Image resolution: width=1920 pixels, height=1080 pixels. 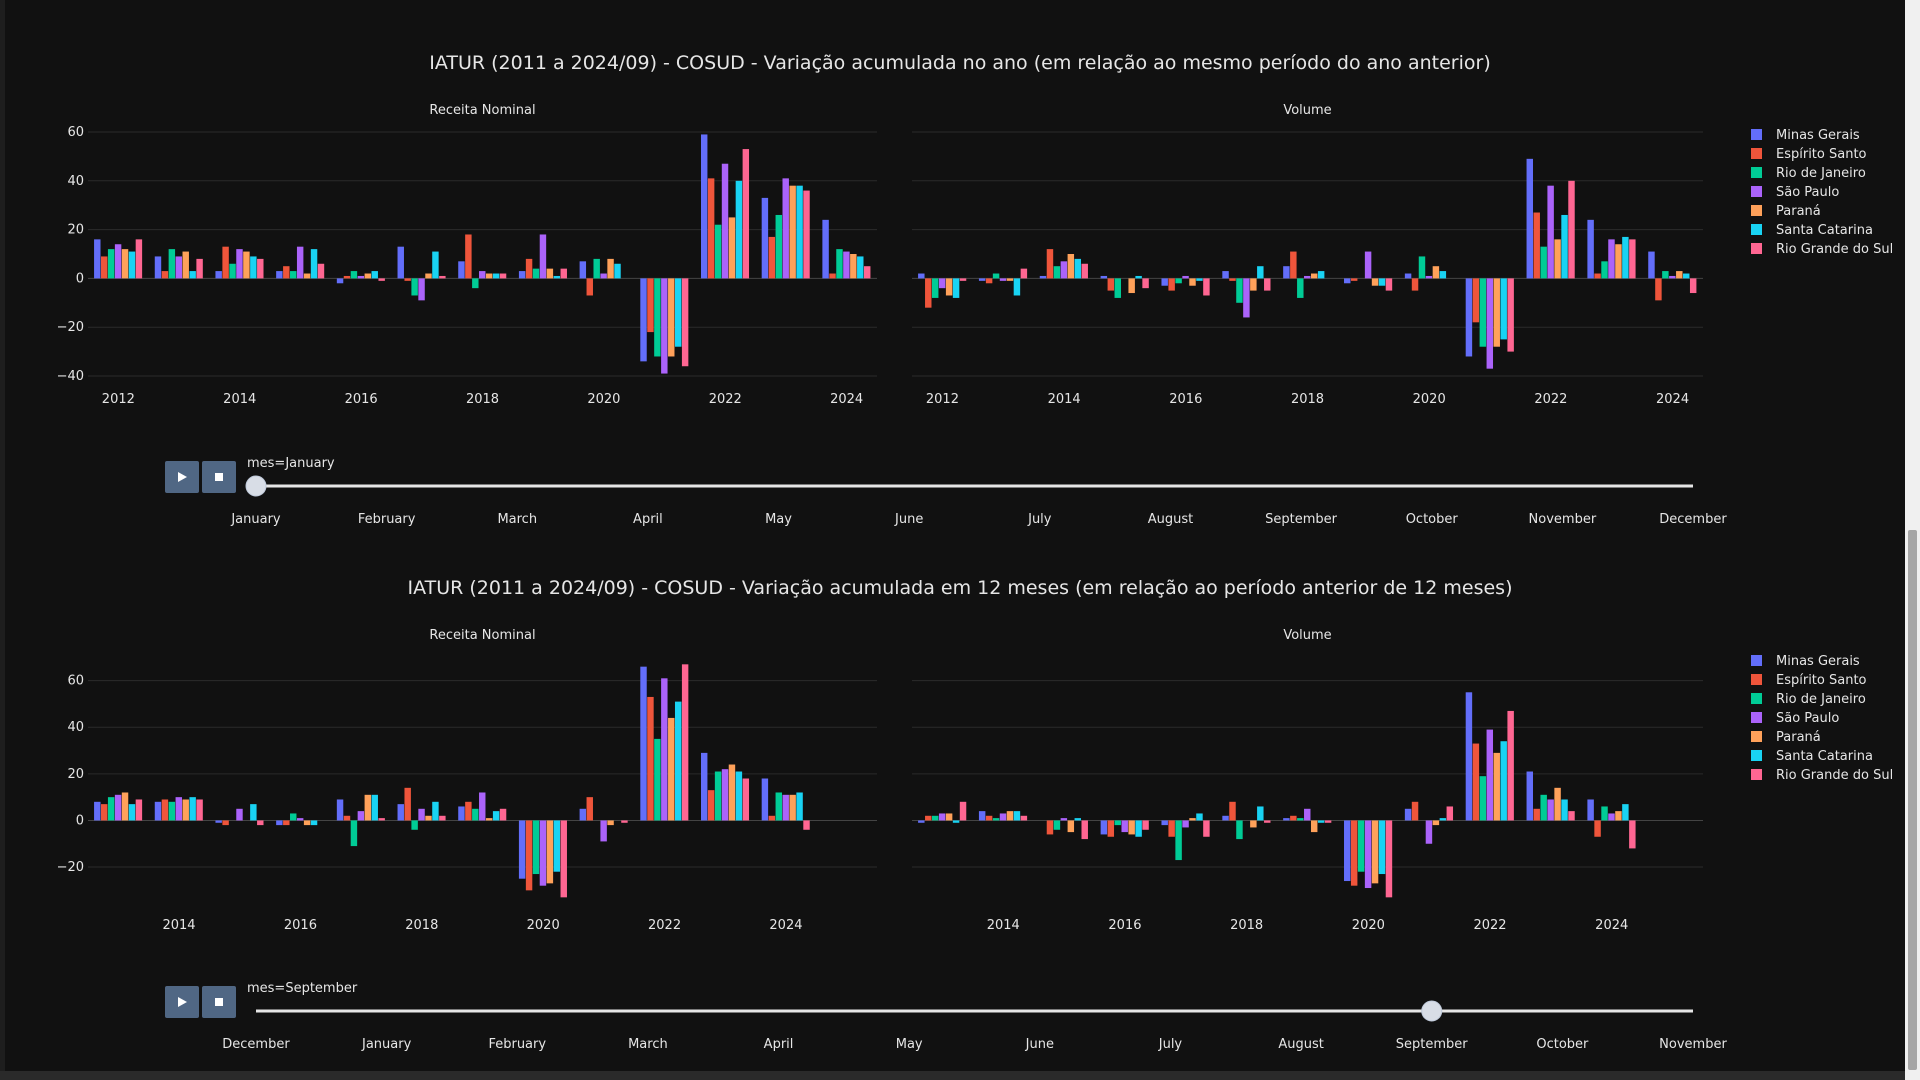 I want to click on x-tick-label: 2014, so click(x=1003, y=925).